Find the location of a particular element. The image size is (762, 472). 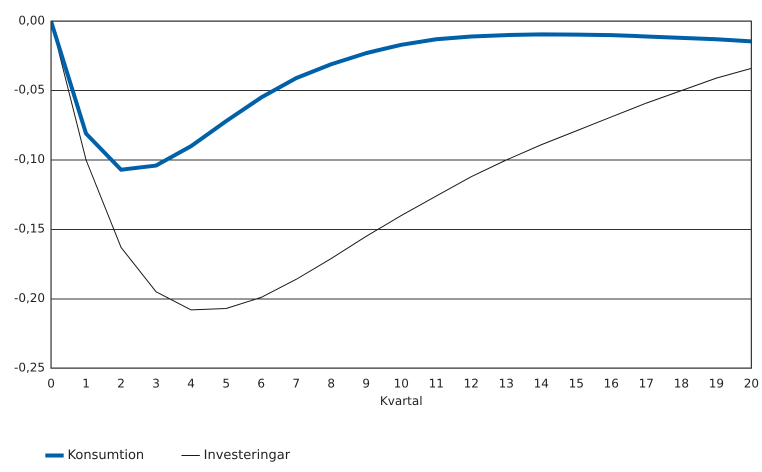

legend-label: Konsumtion is located at coordinates (106, 455).